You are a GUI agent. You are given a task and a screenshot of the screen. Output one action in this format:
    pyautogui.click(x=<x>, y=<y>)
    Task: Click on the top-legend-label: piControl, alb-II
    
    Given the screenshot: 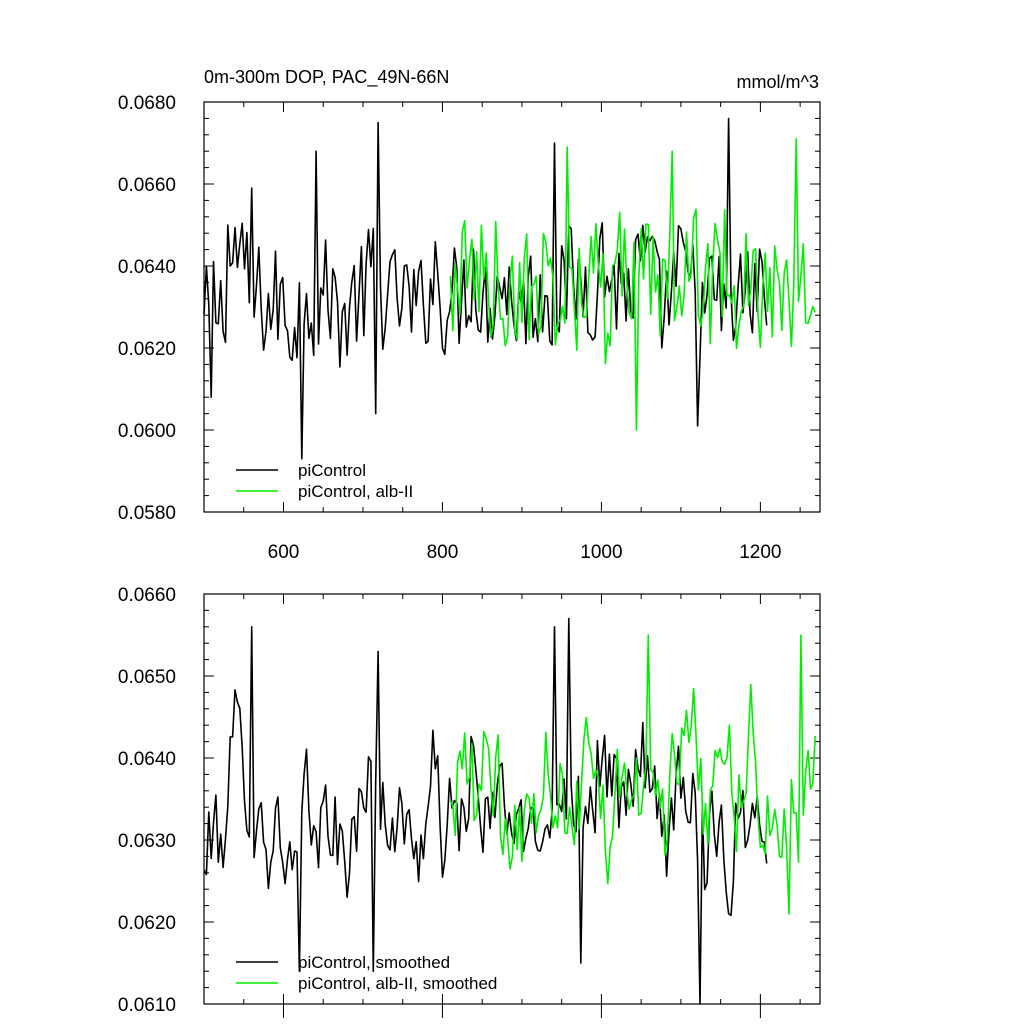 What is the action you would take?
    pyautogui.click(x=355, y=491)
    